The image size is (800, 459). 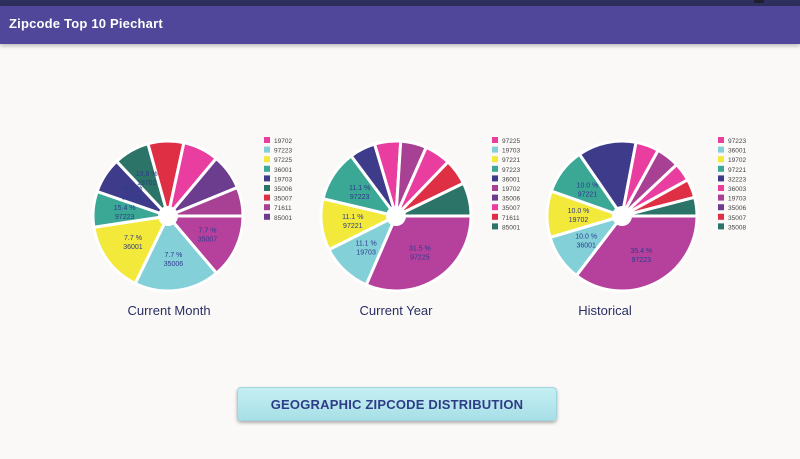 I want to click on overflow-menu-icon, so click(x=759, y=5).